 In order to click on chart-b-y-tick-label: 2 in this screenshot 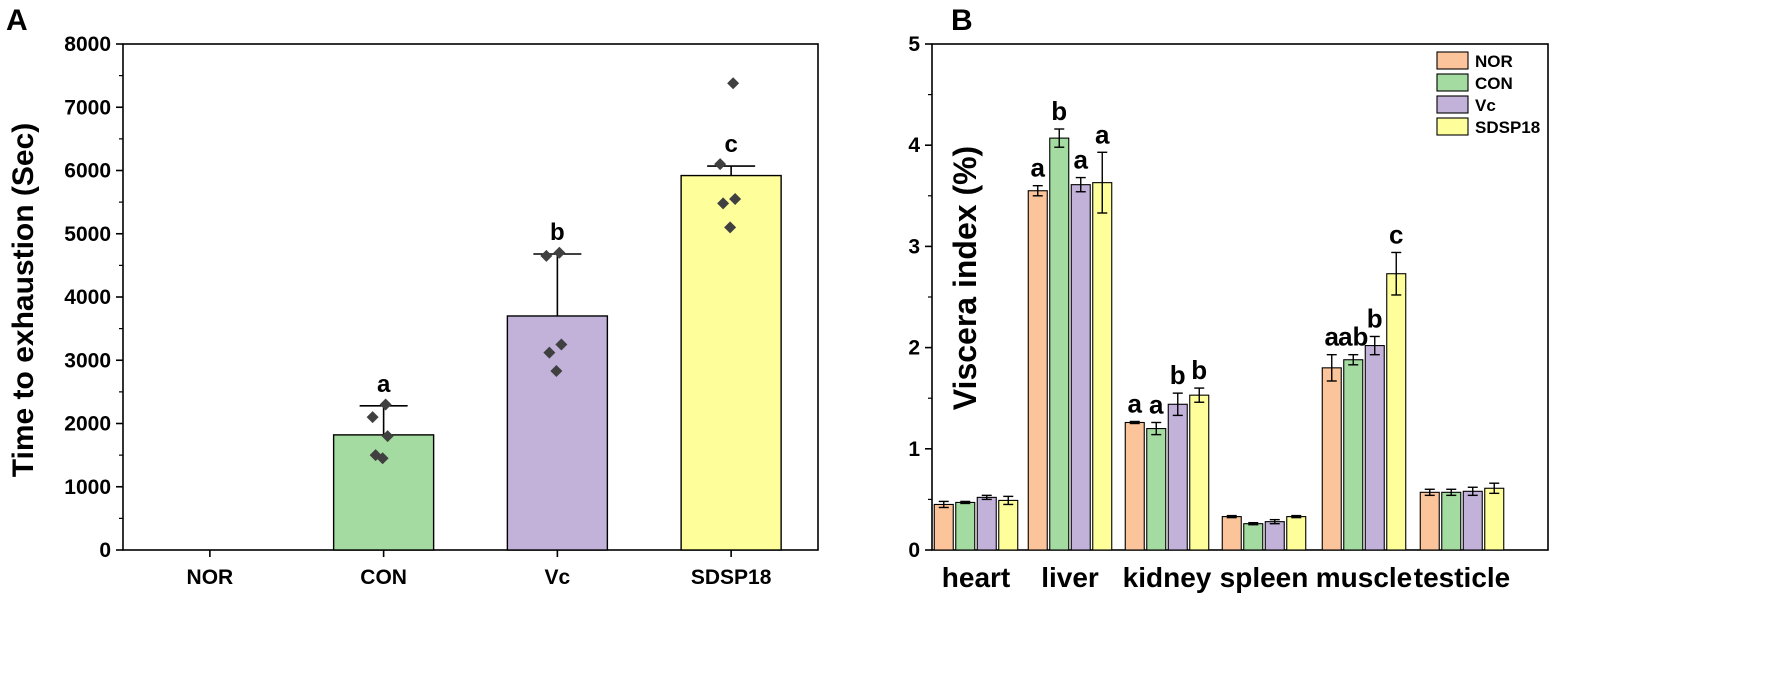, I will do `click(914, 348)`.